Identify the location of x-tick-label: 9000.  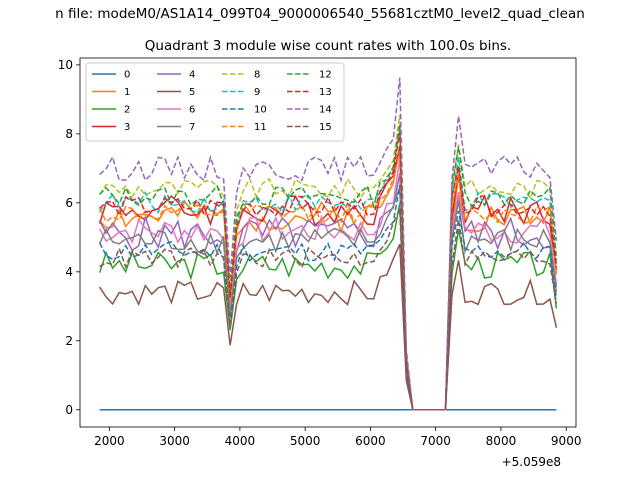
(566, 441).